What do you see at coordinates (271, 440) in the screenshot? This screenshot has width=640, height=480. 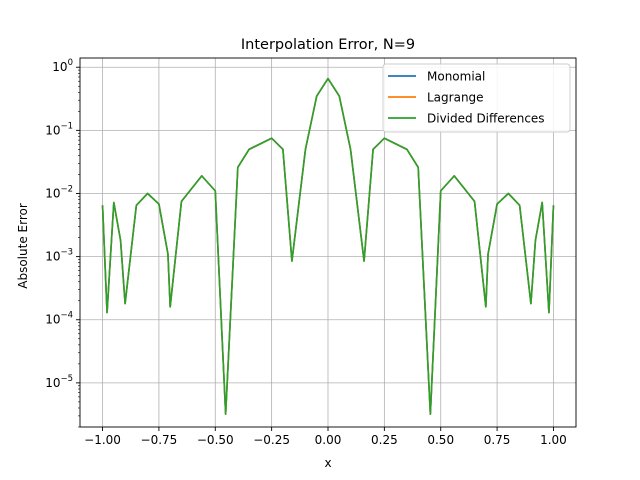 I see `x-tick-label: −0.25` at bounding box center [271, 440].